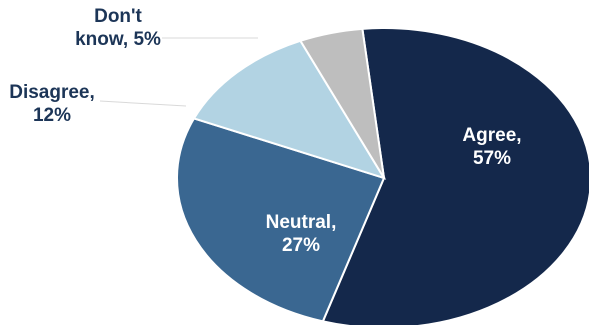 Image resolution: width=589 pixels, height=325 pixels. Describe the element at coordinates (118, 28) in the screenshot. I see `data-label-don-t-know: Don't know, 5%` at that location.